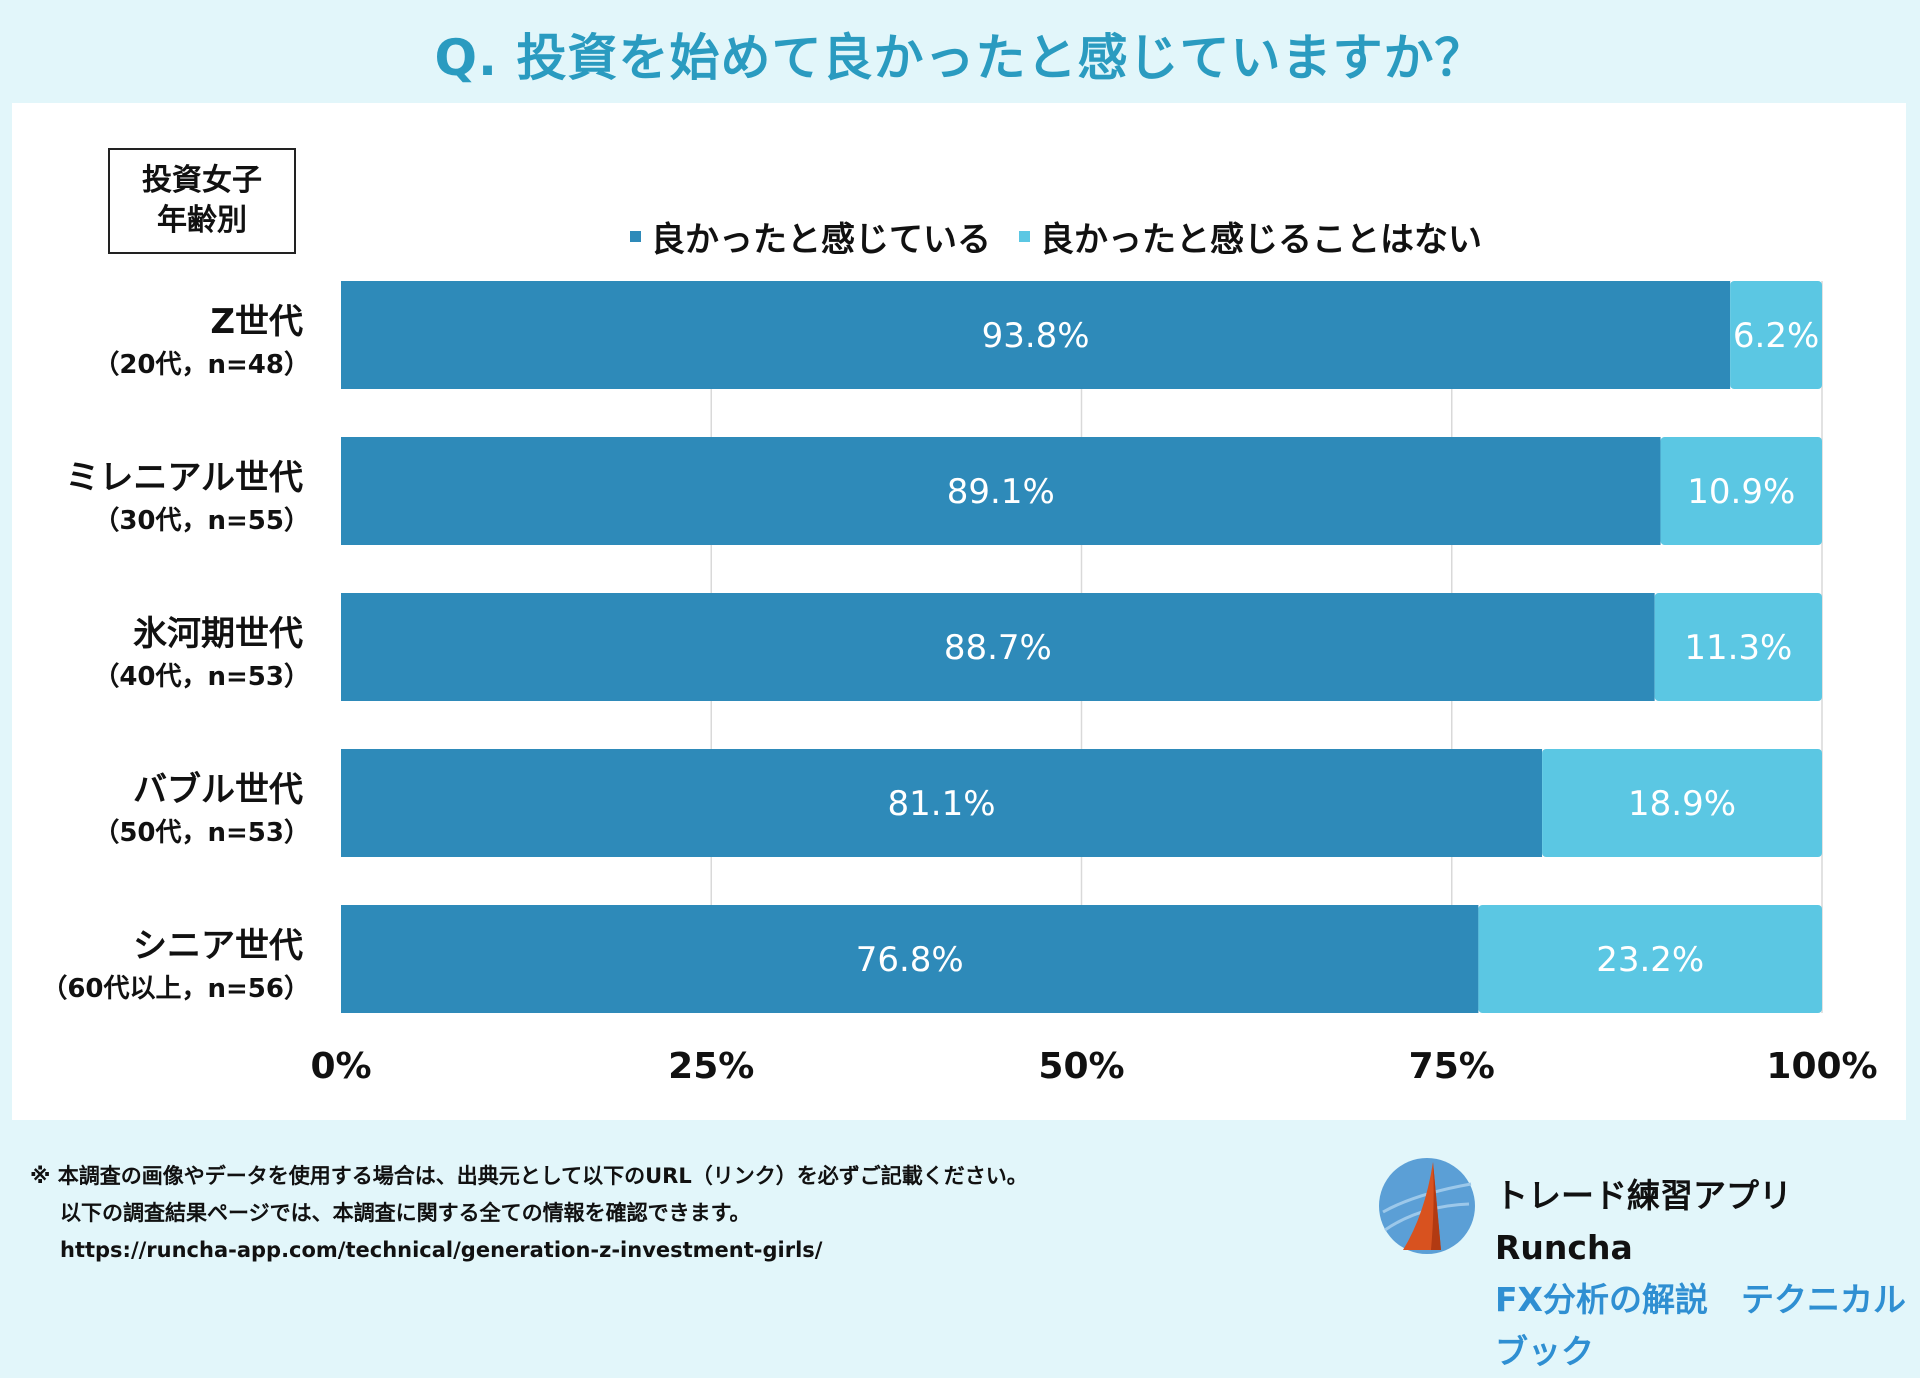  I want to click on group-label-line2: 年齢別, so click(202, 220).